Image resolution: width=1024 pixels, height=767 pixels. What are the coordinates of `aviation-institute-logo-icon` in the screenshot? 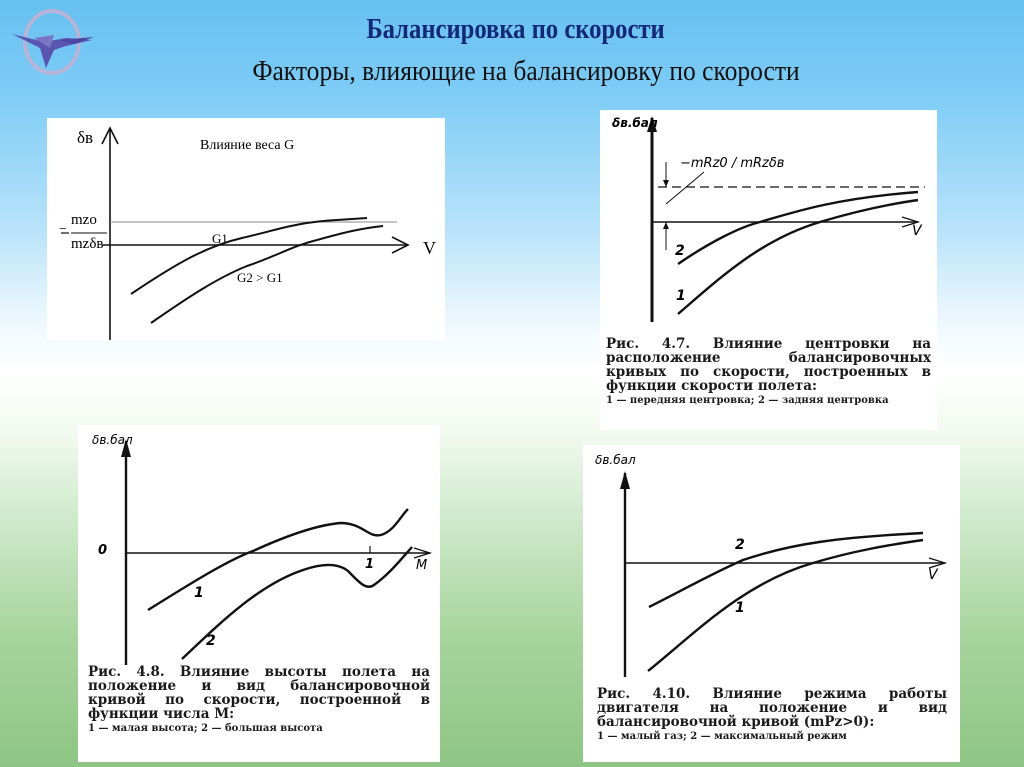 It's located at (53, 42).